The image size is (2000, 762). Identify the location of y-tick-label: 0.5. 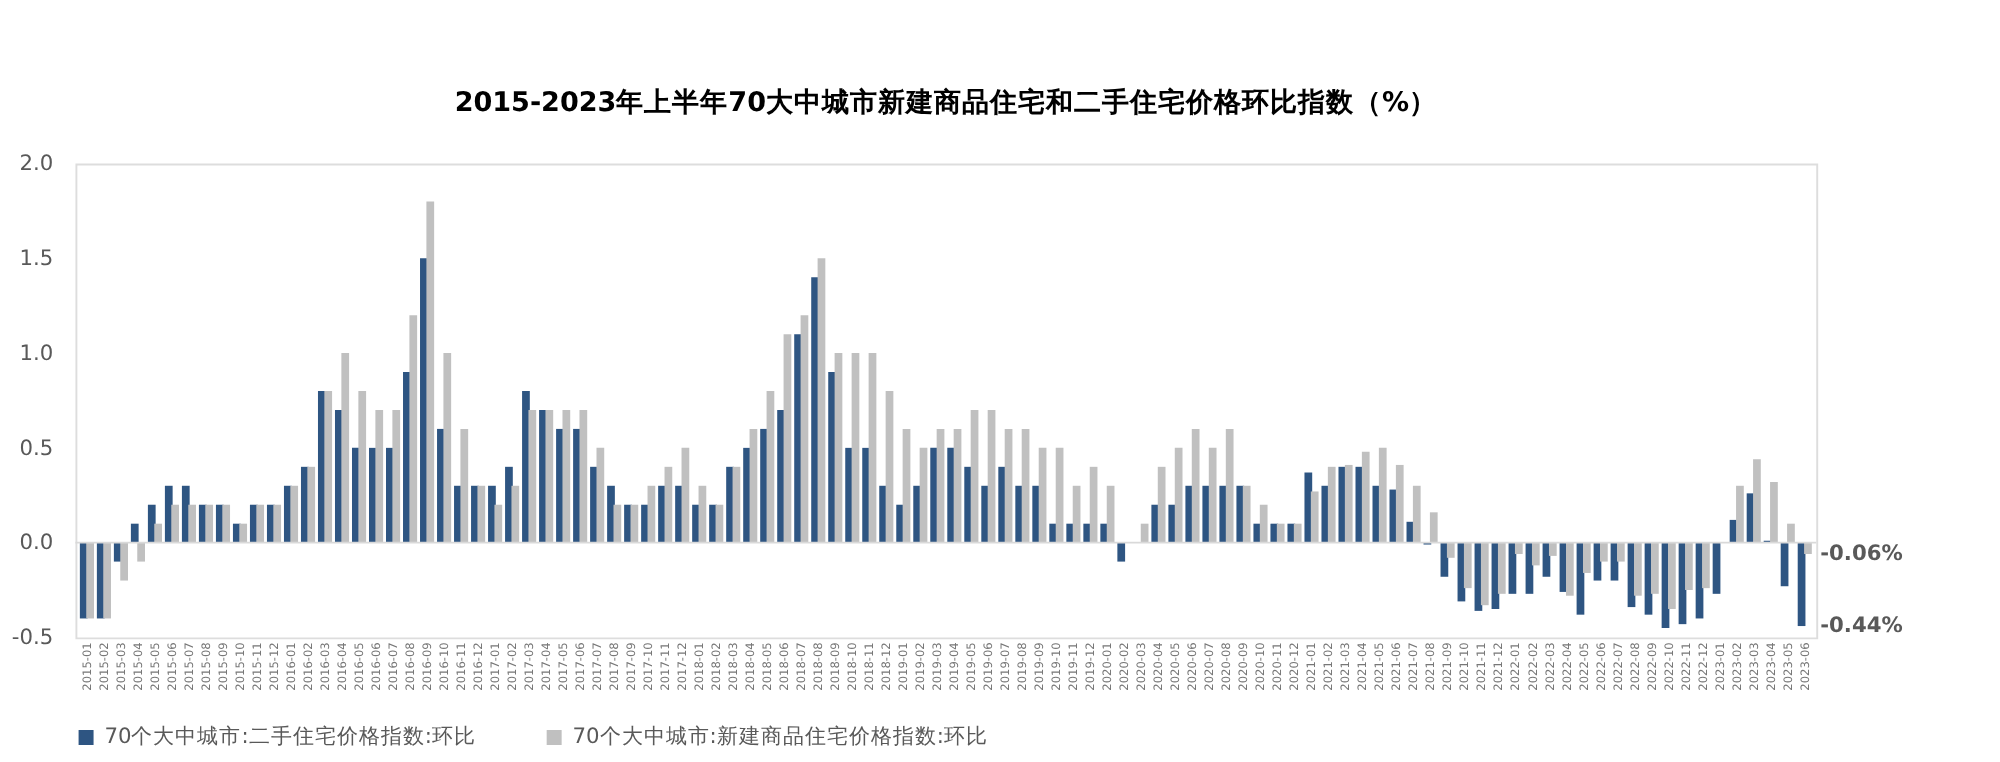
(36, 447).